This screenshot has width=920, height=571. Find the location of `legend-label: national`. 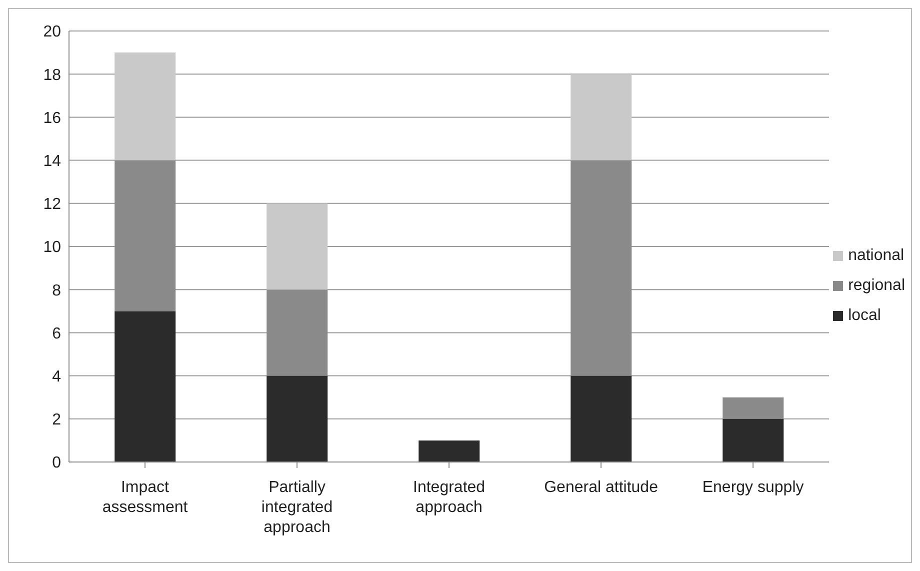

legend-label: national is located at coordinates (876, 255).